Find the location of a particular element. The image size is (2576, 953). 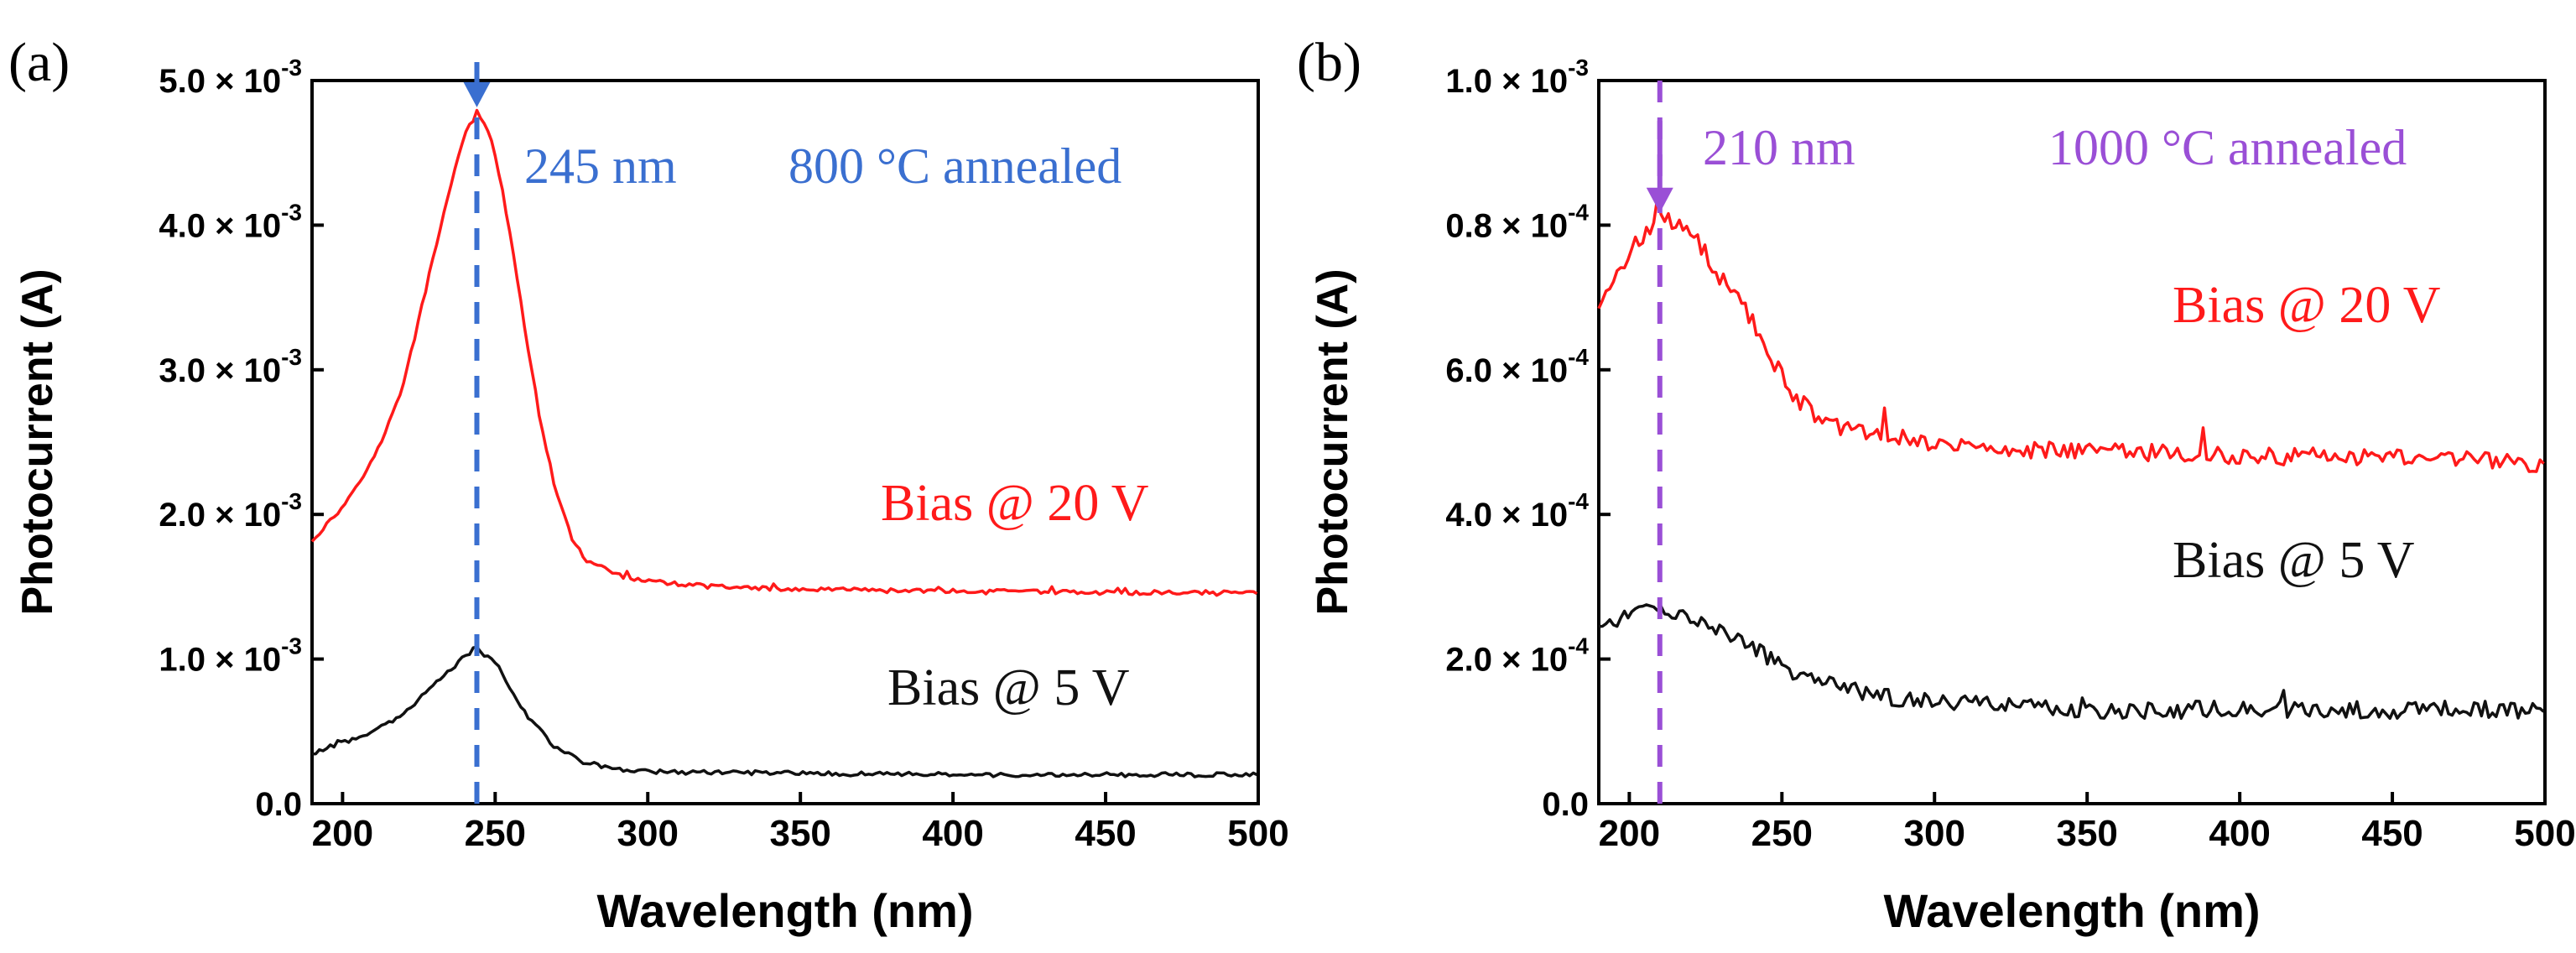

y-axis-title-a: Photocurrent (A) is located at coordinates (37, 441).